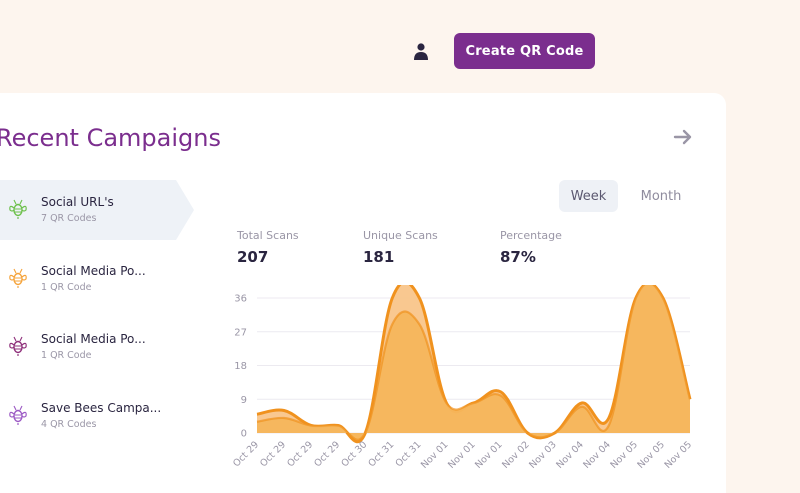 Image resolution: width=800 pixels, height=493 pixels. What do you see at coordinates (240, 366) in the screenshot?
I see `y-tick-label: 18` at bounding box center [240, 366].